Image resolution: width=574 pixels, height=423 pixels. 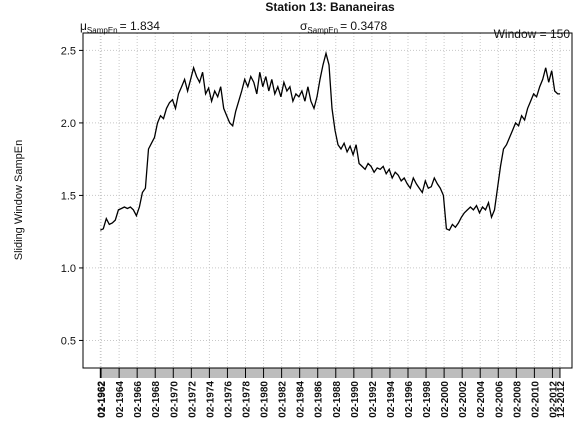 I want to click on x-tick-label: 02-1978, so click(x=246, y=399).